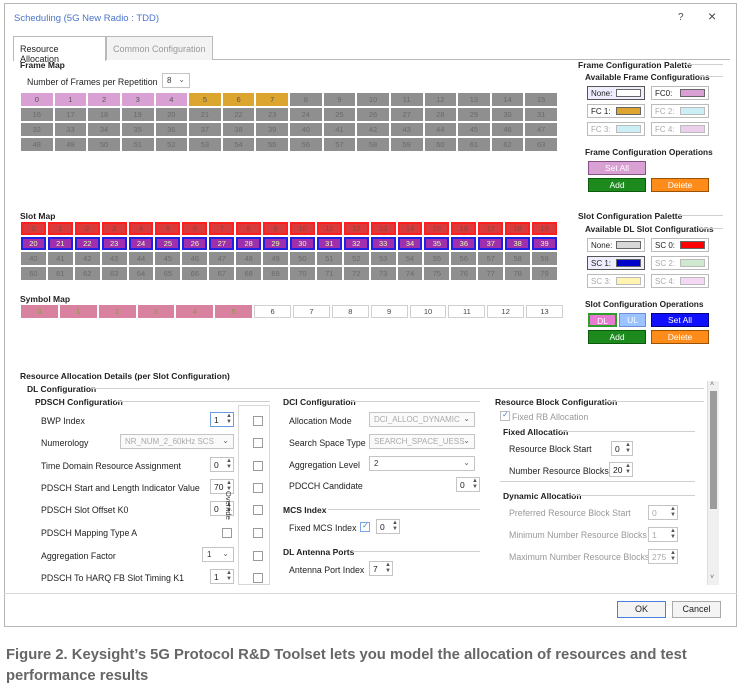 This screenshot has height=689, width=741. Describe the element at coordinates (696, 609) in the screenshot. I see `cancel-button: Cancel` at that location.